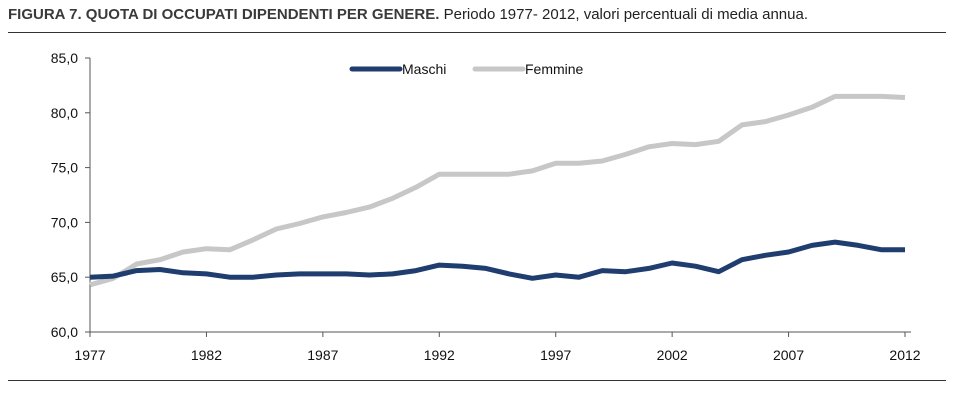  Describe the element at coordinates (64, 332) in the screenshot. I see `y-tick-label: 60,0` at that location.